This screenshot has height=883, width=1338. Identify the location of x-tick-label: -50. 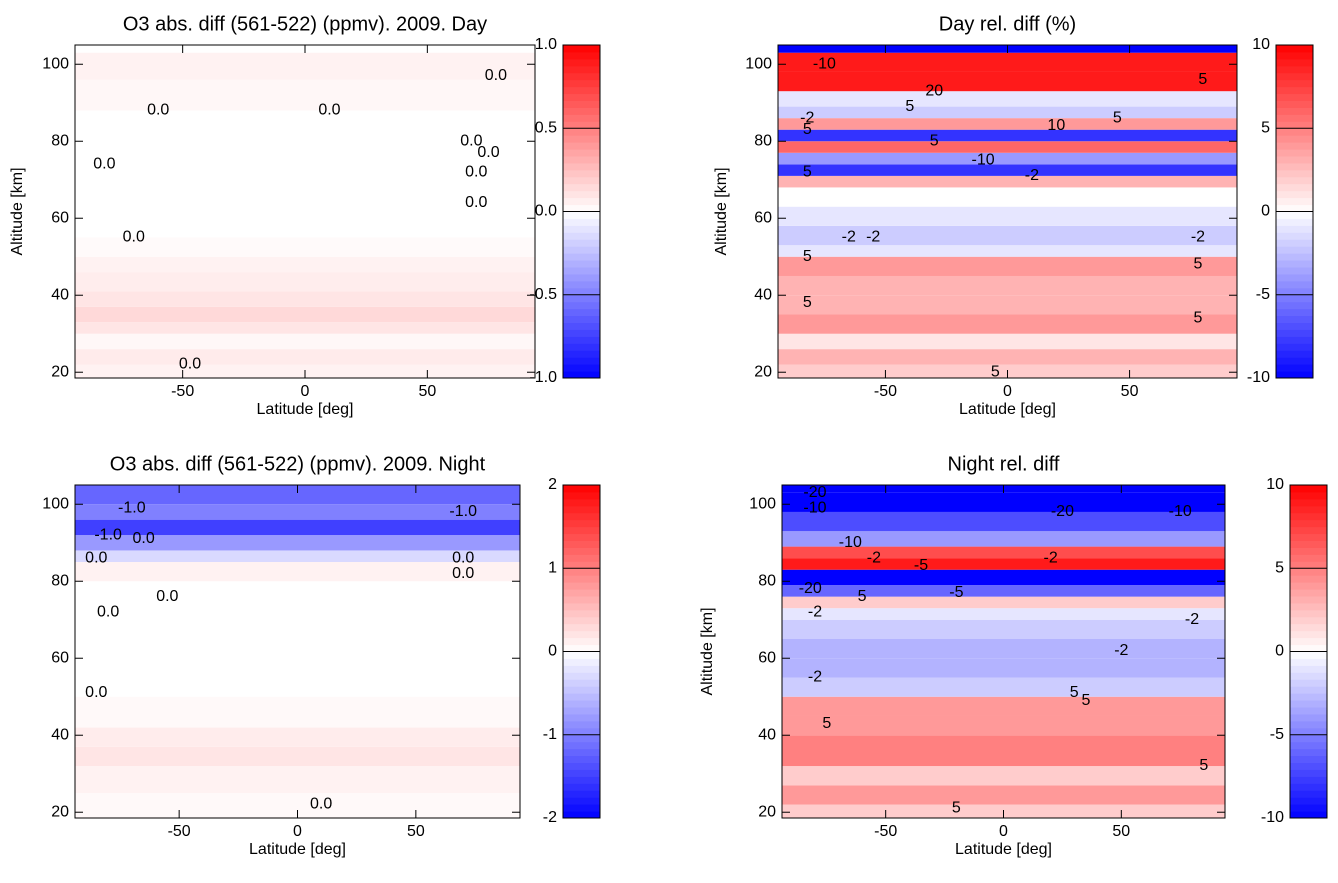
(885, 831).